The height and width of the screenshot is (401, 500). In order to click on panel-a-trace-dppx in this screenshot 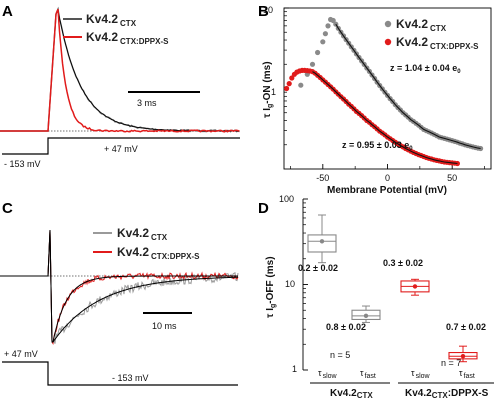, I will do `click(120, 70)`.